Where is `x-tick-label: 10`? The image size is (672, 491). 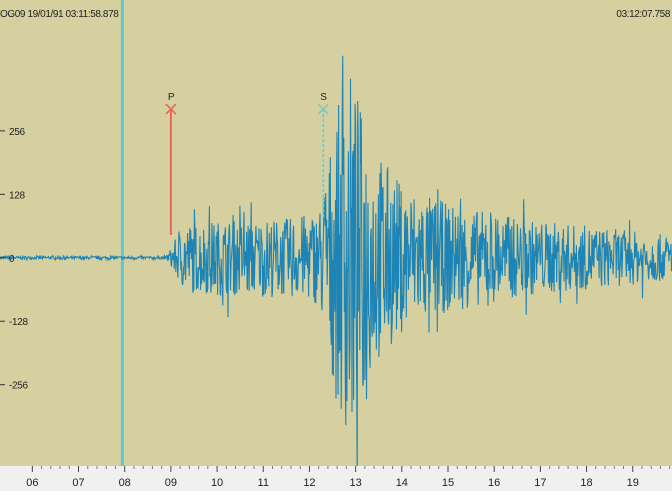
x-tick-label: 10 is located at coordinates (217, 483).